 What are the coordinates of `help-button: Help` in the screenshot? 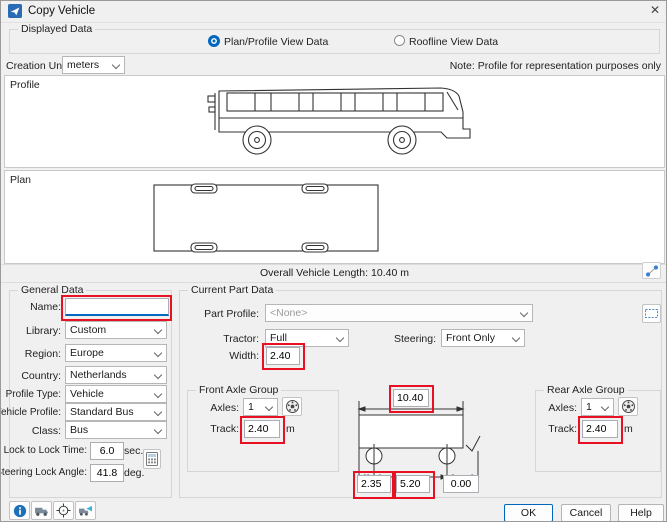 It's located at (641, 512).